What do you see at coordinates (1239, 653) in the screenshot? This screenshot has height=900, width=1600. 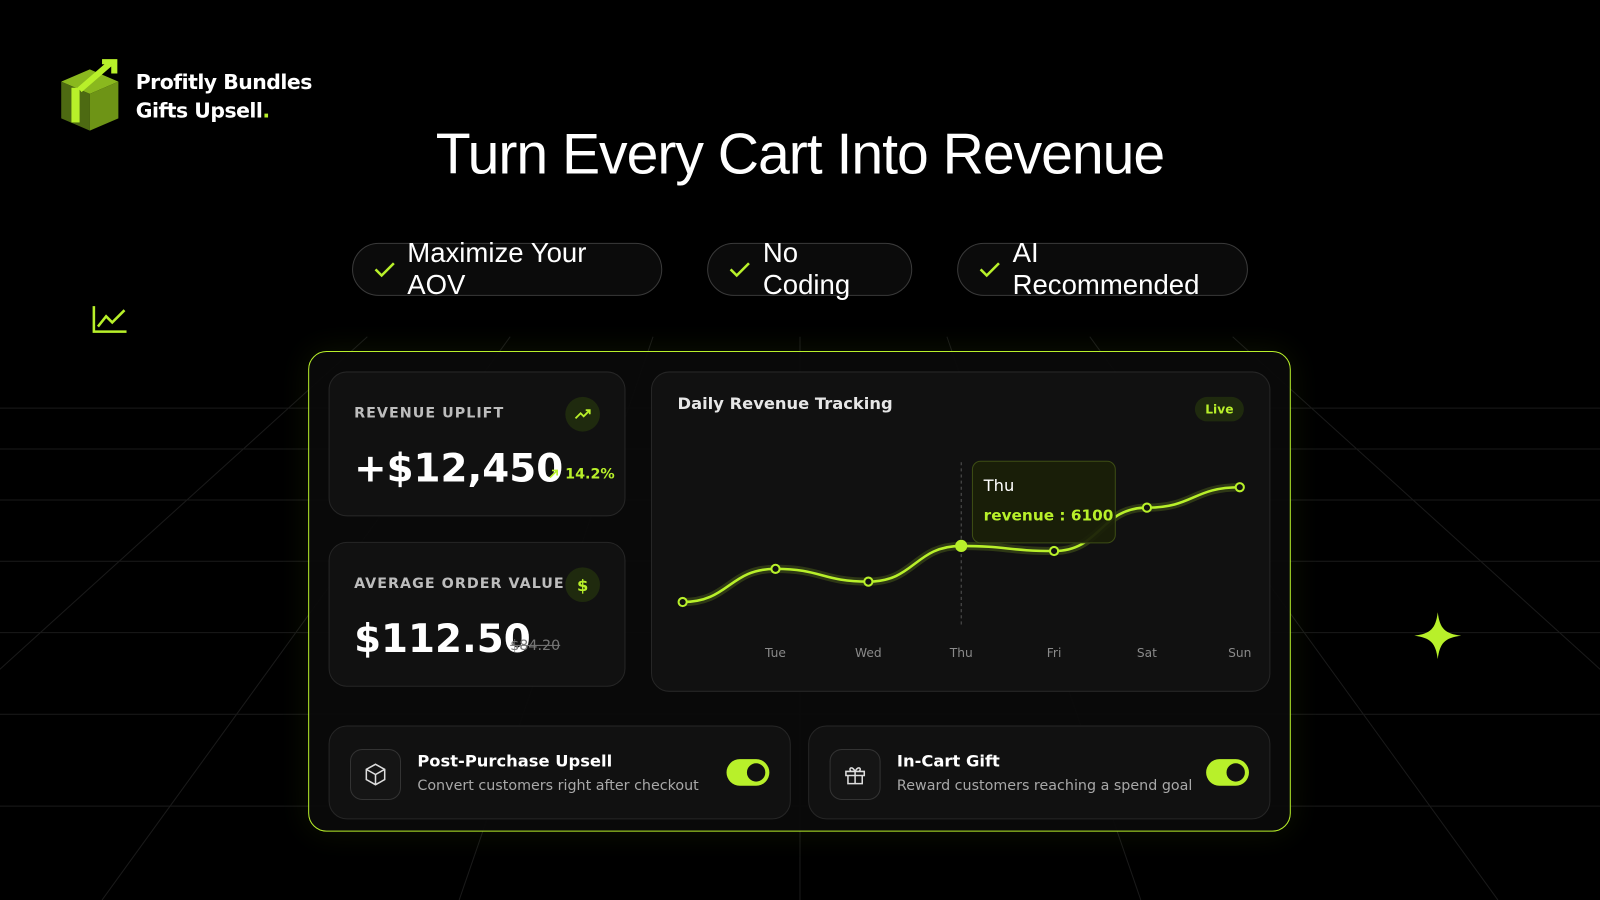 I see `x-tick-label: Sun` at bounding box center [1239, 653].